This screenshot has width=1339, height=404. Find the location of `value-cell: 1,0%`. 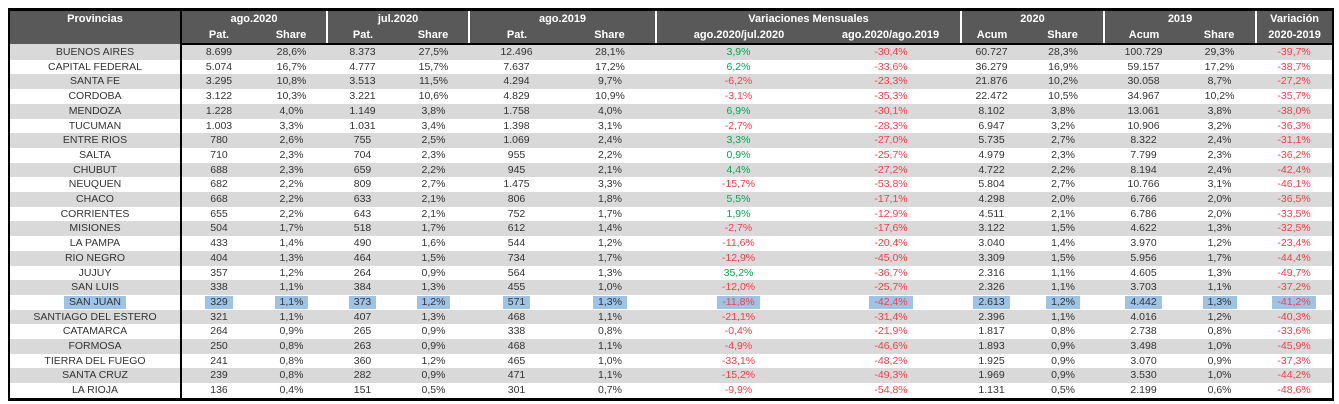

value-cell: 1,0% is located at coordinates (610, 287).